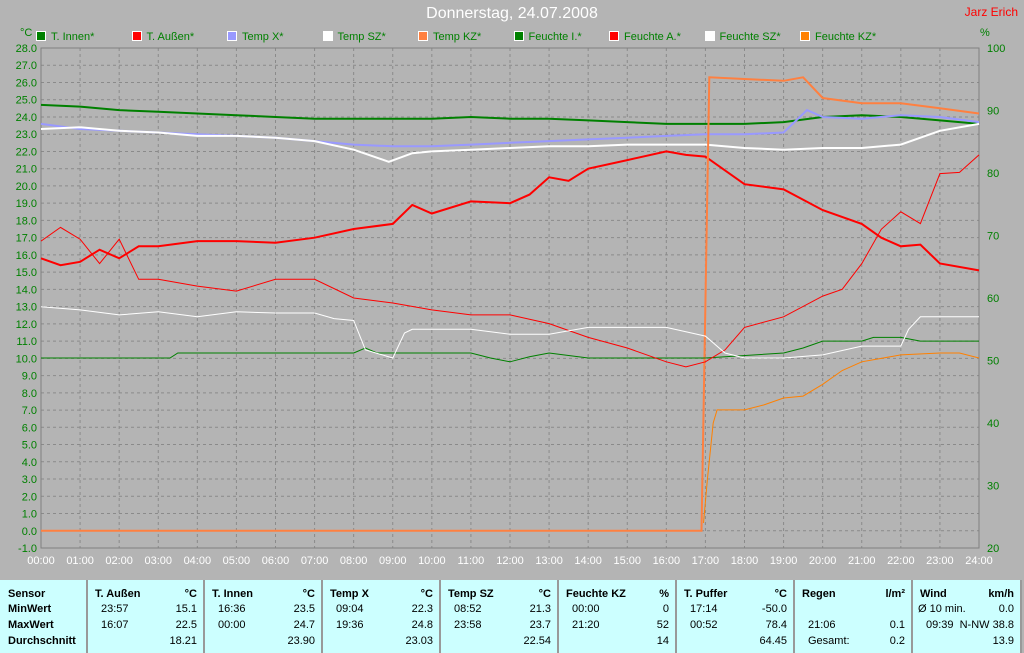 The height and width of the screenshot is (653, 1024). What do you see at coordinates (468, 625) in the screenshot?
I see `stat-time: 23:58` at bounding box center [468, 625].